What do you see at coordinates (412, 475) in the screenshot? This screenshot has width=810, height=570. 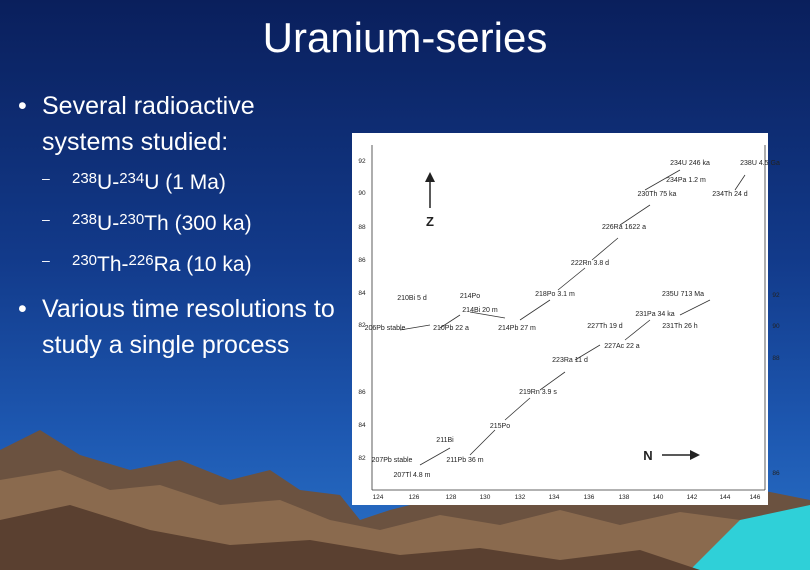 I see `nuclide-label: 207Tl 4.8 m` at bounding box center [412, 475].